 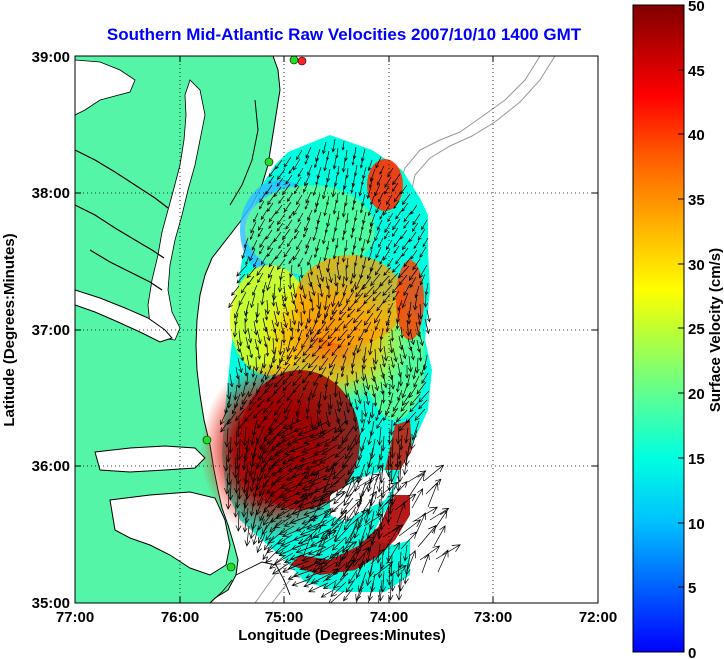 What do you see at coordinates (75, 617) in the screenshot?
I see `x-tick-label: 77:00` at bounding box center [75, 617].